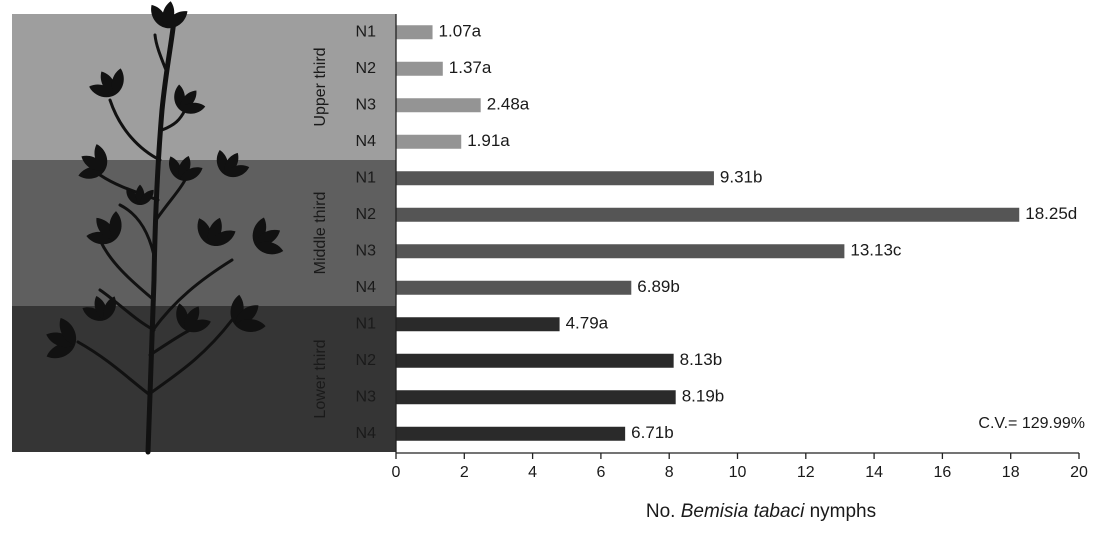  I want to click on group-label-1: Middle third, so click(320, 233).